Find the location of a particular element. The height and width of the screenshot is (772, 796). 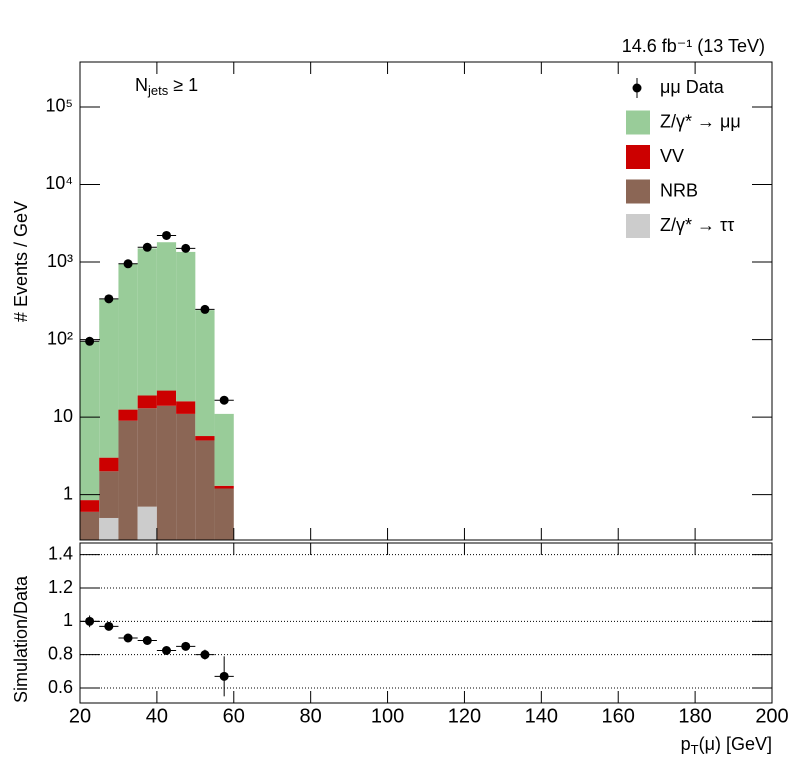

x-tick-label: 100 is located at coordinates (387, 716).